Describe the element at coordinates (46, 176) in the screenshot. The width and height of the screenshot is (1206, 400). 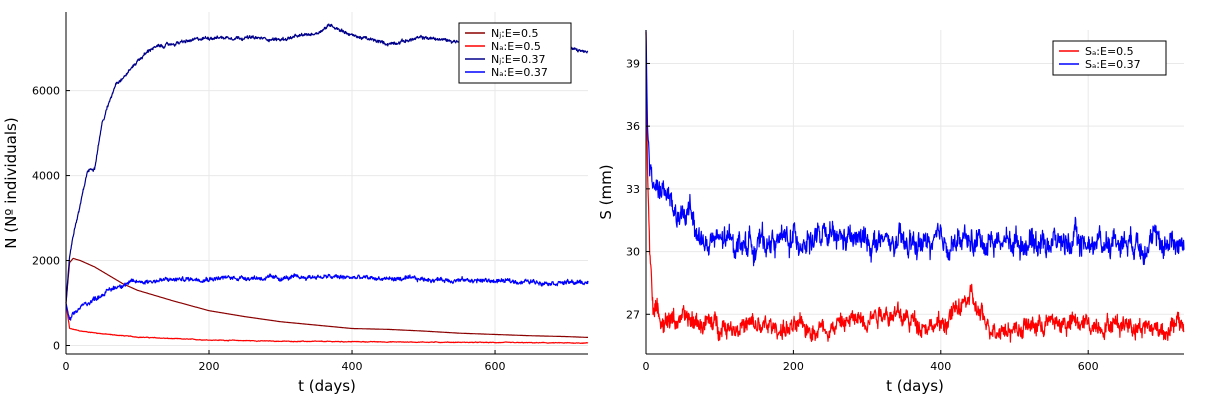
I see `y-tick-label: 4000` at that location.